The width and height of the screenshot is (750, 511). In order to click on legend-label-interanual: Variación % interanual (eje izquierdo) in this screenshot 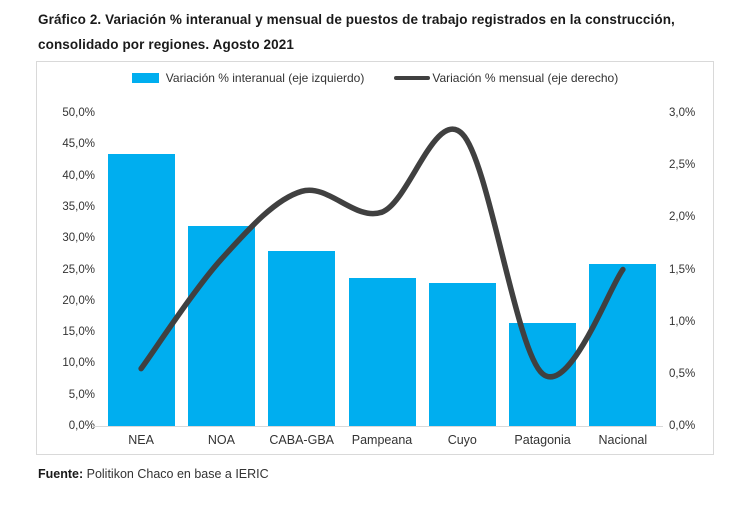, I will do `click(265, 78)`.